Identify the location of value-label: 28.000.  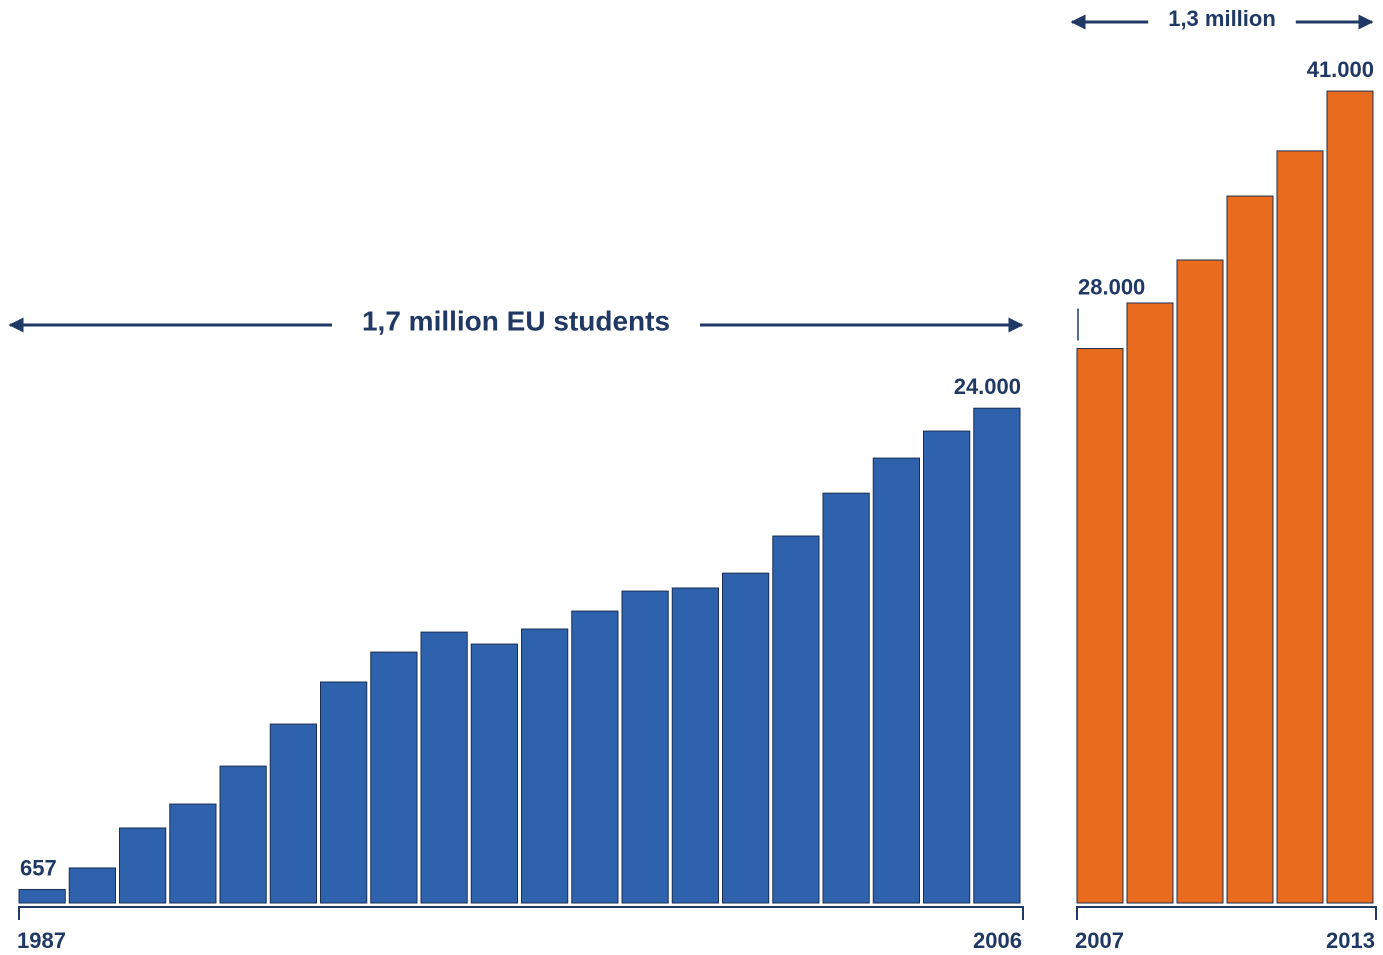
(1111, 286).